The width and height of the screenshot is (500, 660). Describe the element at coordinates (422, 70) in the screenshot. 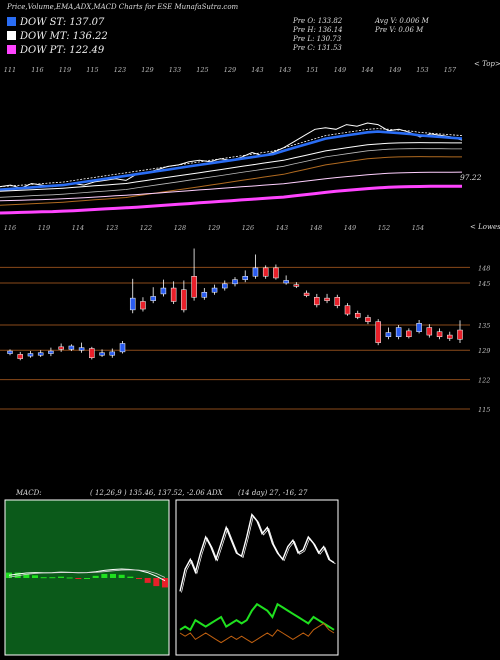

I see `ema-top-tick: 153` at that location.